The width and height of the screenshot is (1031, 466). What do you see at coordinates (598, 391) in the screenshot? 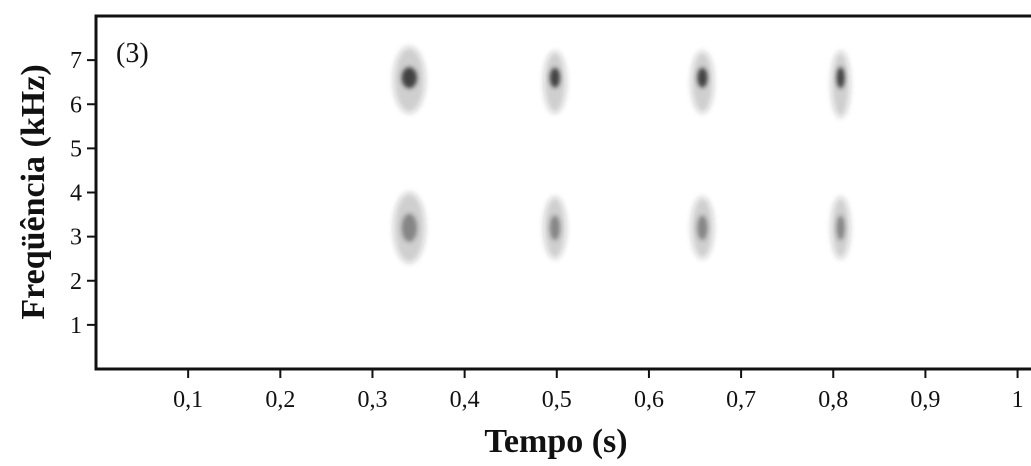
I see `x-axis: 0,1 0,2 0,3 0,4 0,5 0,6 0,7 0,8 0,9 1` at bounding box center [598, 391].